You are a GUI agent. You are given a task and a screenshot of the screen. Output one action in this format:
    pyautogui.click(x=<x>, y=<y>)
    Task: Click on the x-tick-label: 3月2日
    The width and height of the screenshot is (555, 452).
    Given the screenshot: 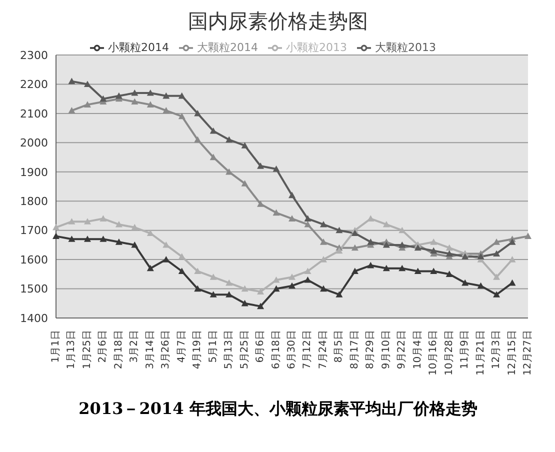 What is the action you would take?
    pyautogui.click(x=134, y=346)
    